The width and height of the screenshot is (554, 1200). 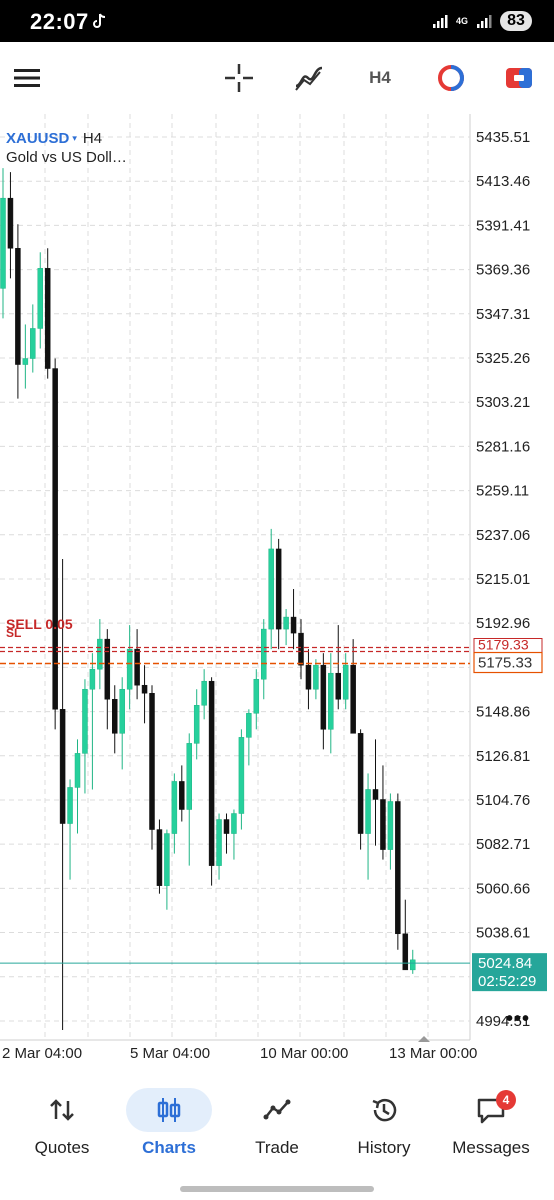 I want to click on time-axis-label: 10 Mar 00:00, so click(x=304, y=1053).